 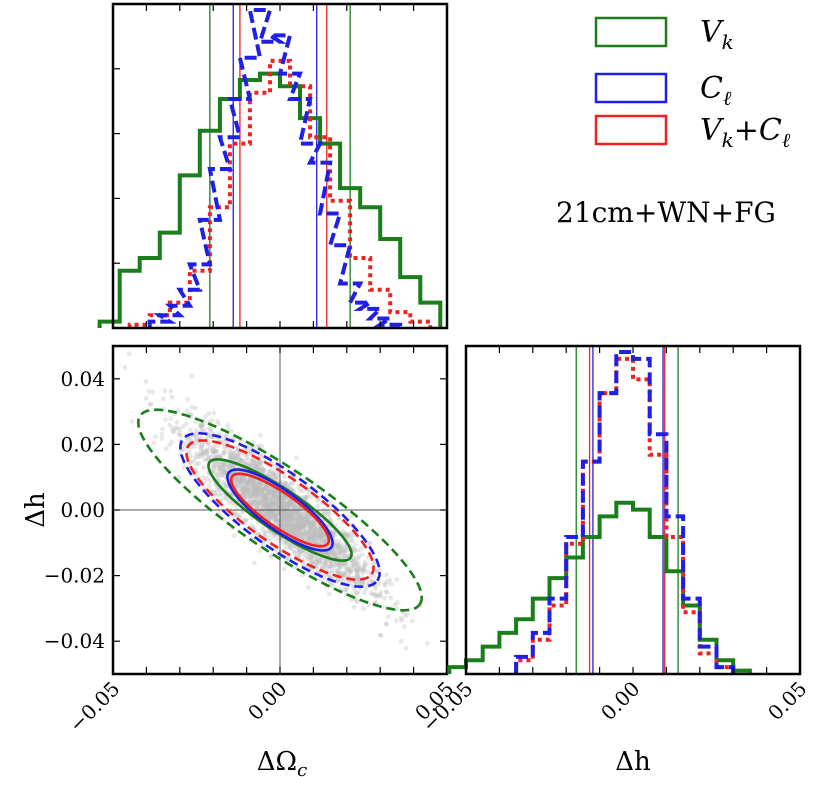 I want to click on ellipse-vkcl-1sigma, so click(x=280, y=510).